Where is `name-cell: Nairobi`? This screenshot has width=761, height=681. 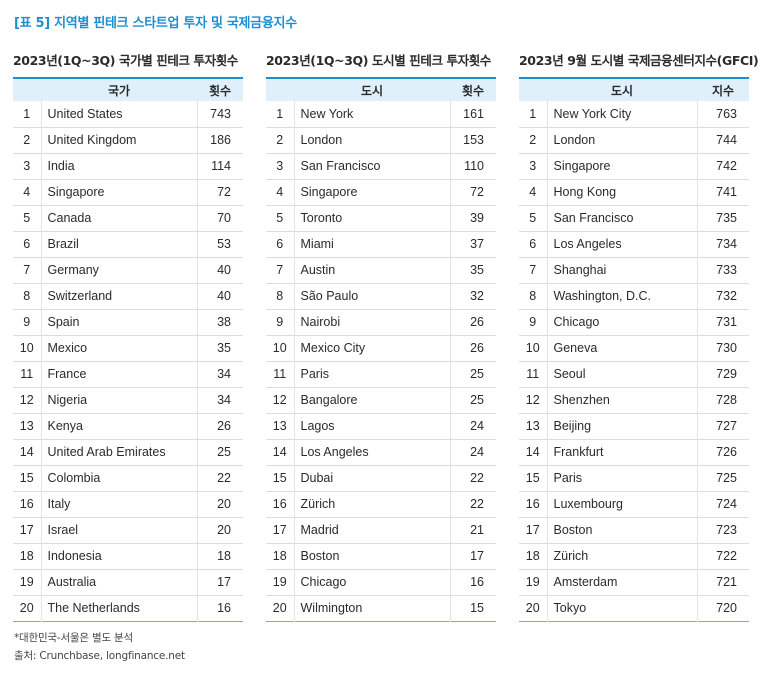
name-cell: Nairobi is located at coordinates (371, 322).